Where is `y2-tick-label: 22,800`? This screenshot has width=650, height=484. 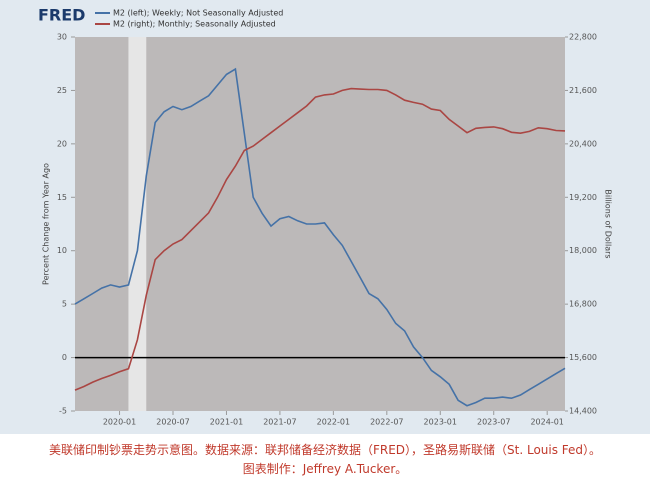 y2-tick-label: 22,800 is located at coordinates (583, 37).